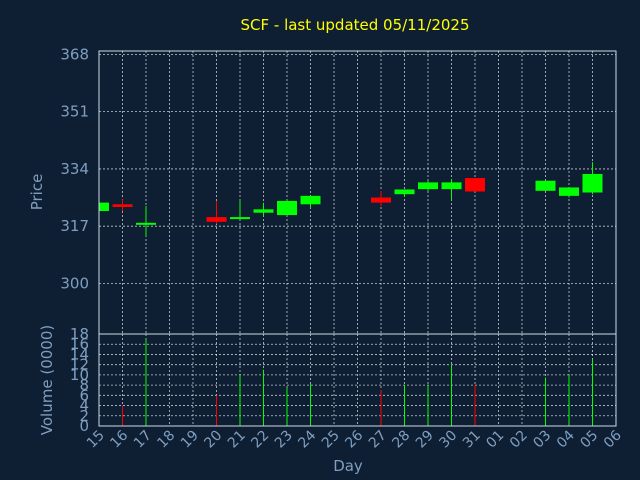  I want to click on volume-tick-label: 10, so click(79, 375).